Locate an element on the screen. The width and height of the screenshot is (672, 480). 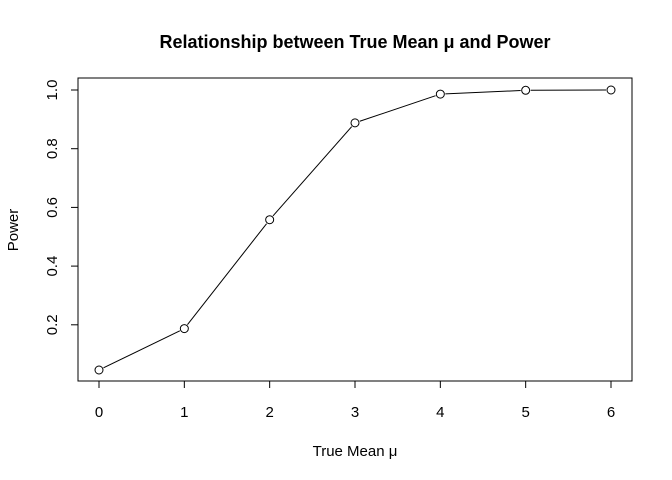
y-tick-label: 1.0 is located at coordinates (52, 90).